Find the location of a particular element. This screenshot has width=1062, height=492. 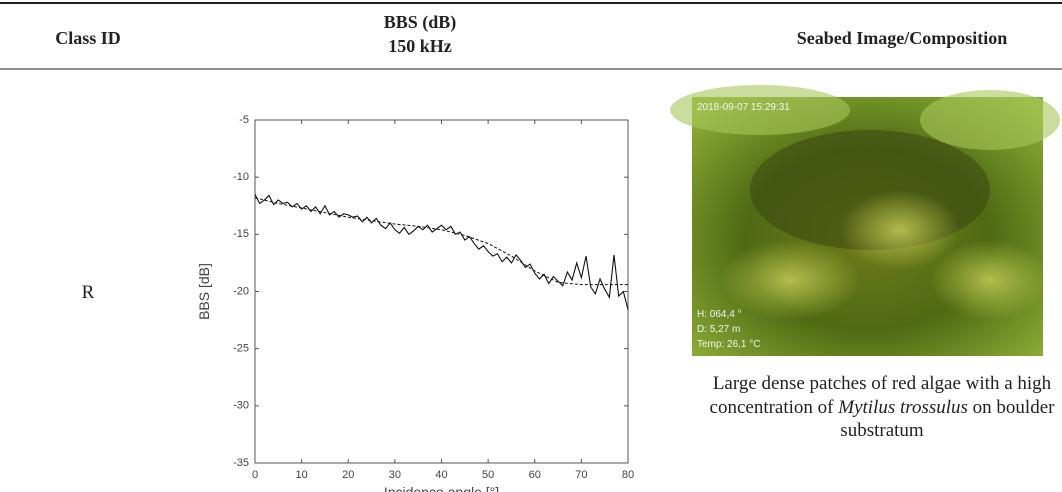

header-bbs: BBS (dB) is located at coordinates (420, 22).